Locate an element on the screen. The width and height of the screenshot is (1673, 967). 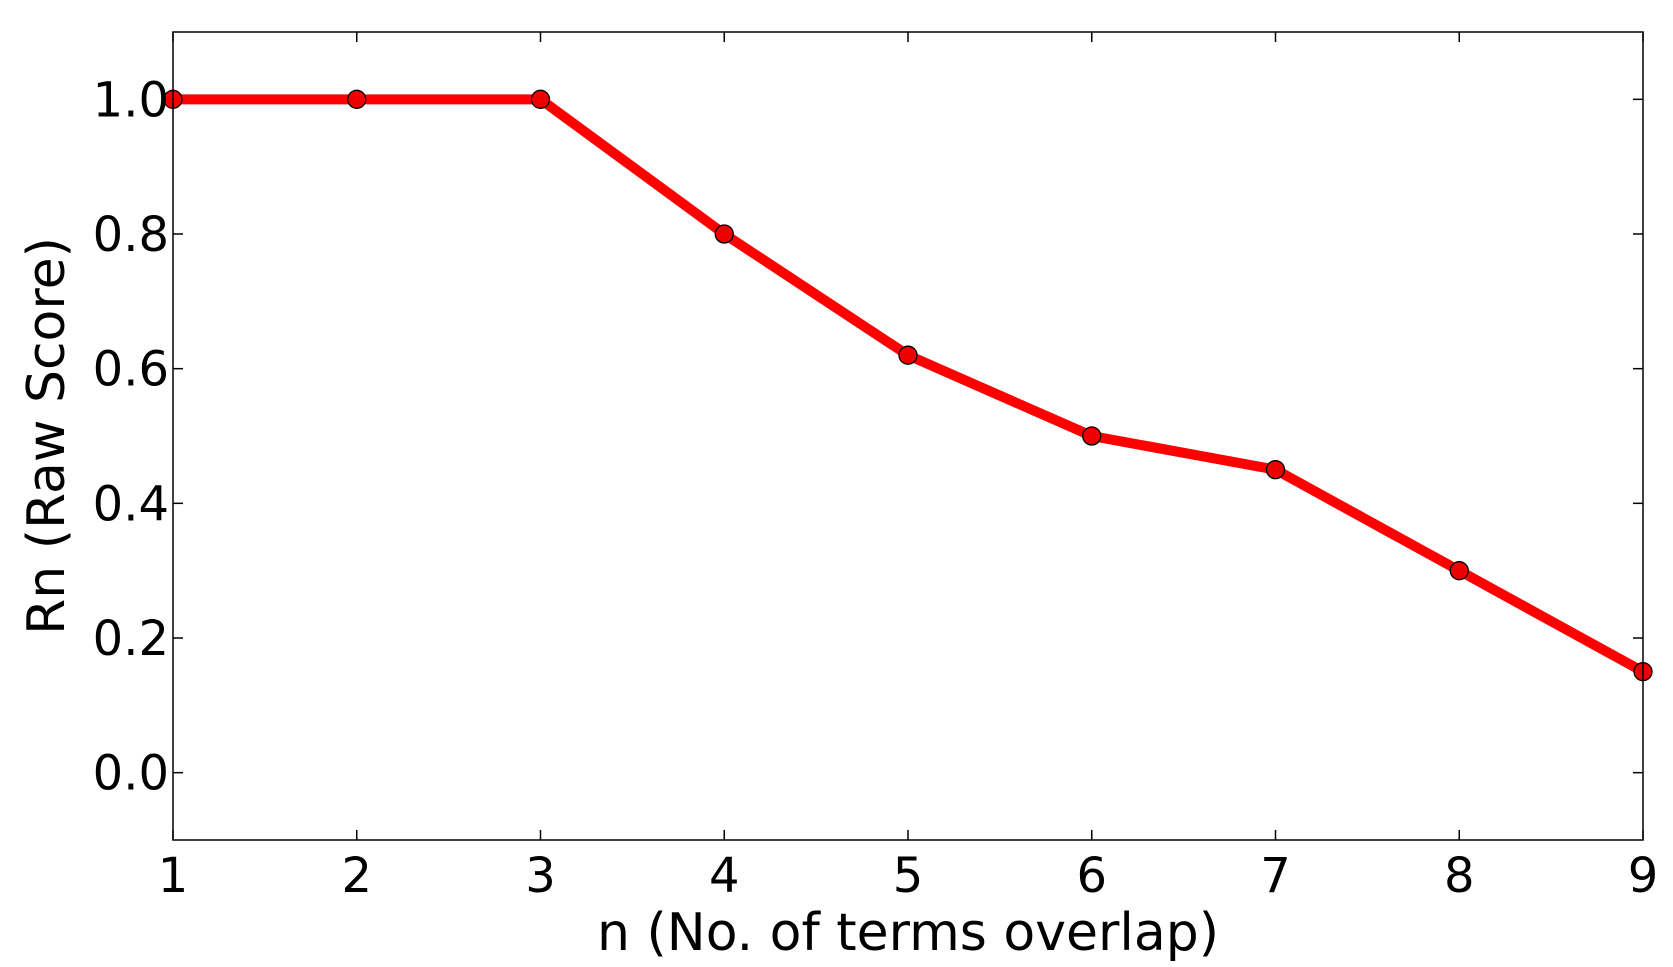
x-tick-label: 5 is located at coordinates (908, 876).